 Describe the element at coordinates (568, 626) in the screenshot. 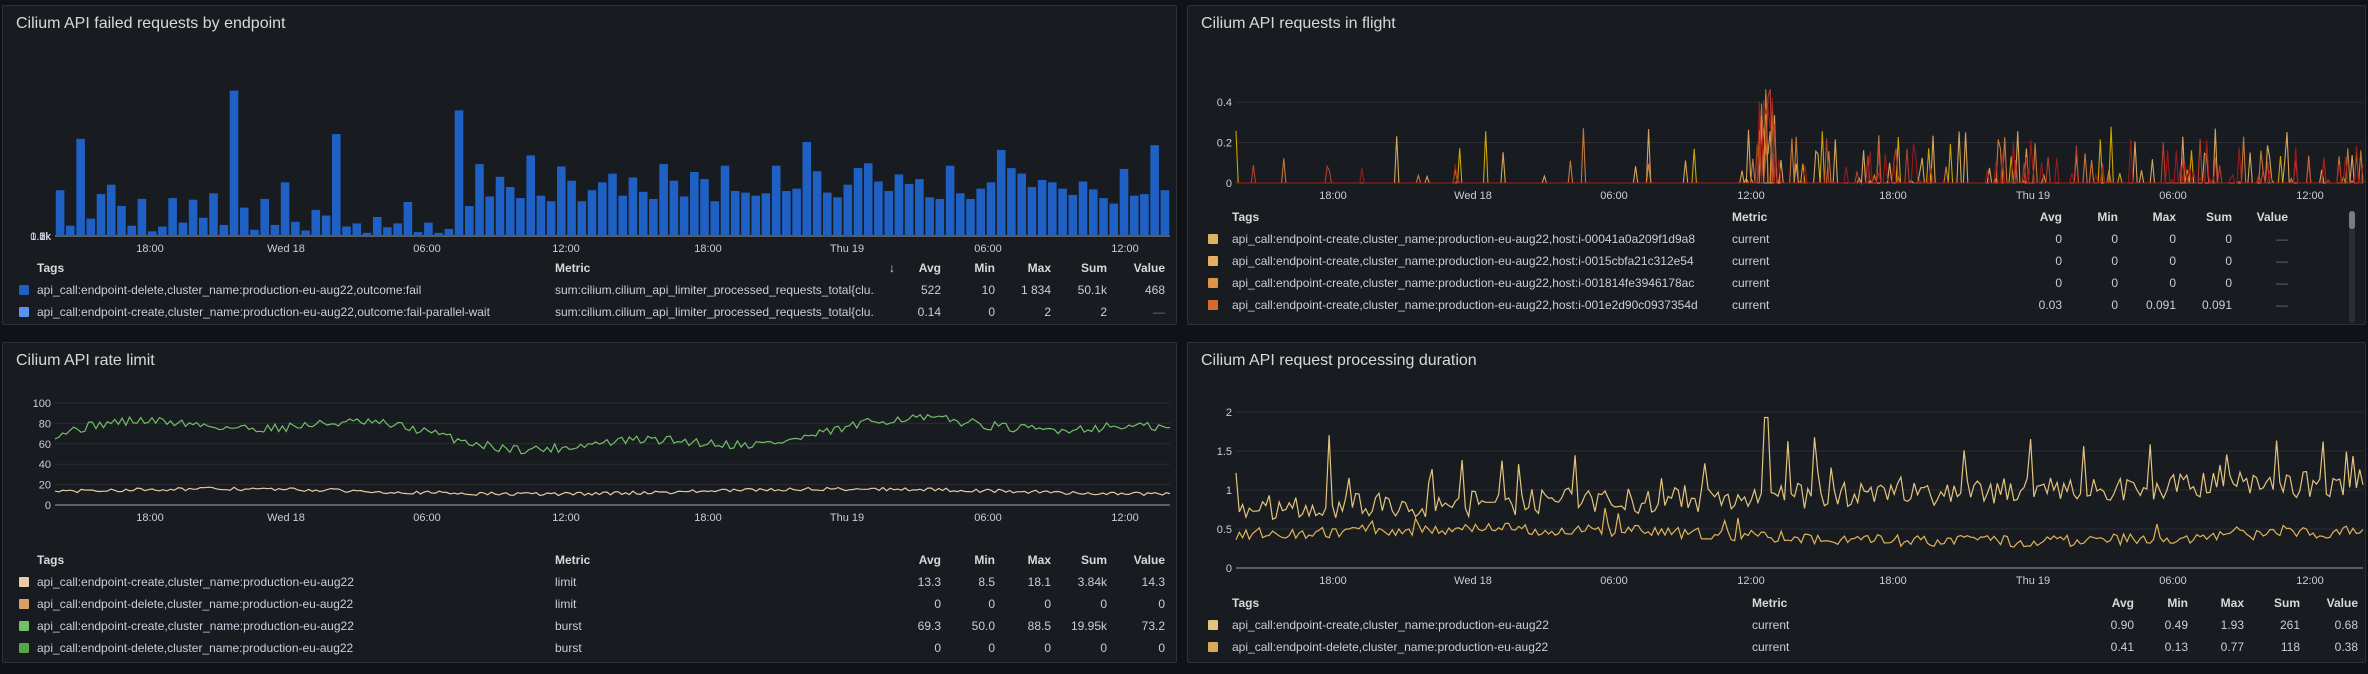

I see `legend-metric: burst` at that location.